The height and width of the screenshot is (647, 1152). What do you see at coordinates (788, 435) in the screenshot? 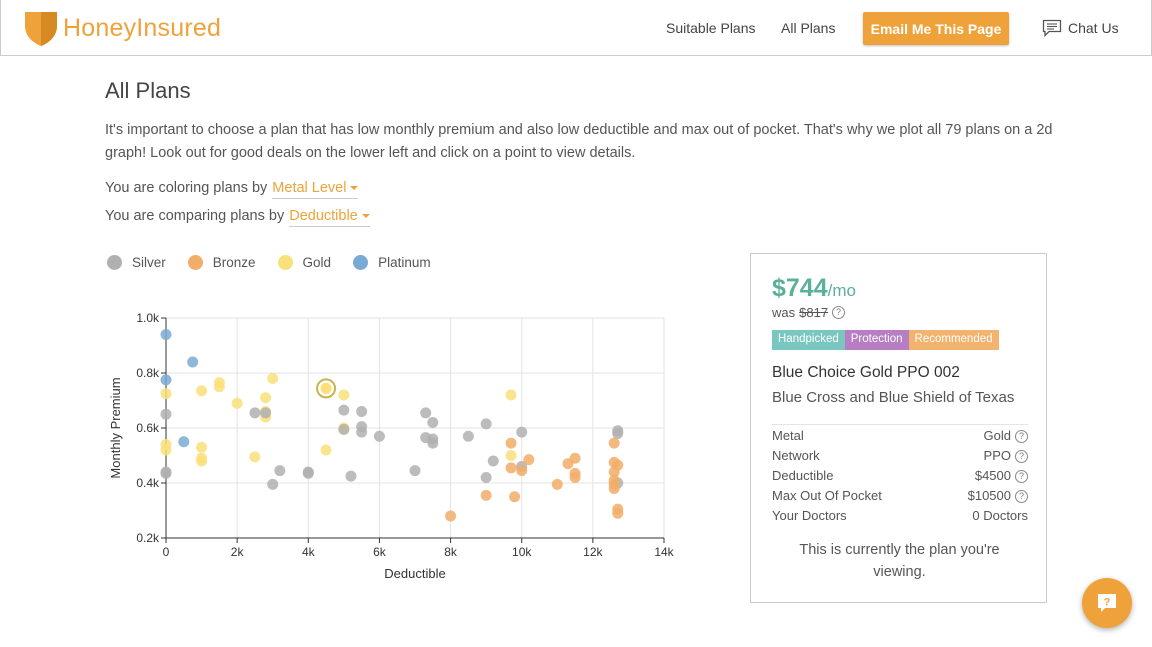
I see `detail-label: Metal` at bounding box center [788, 435].